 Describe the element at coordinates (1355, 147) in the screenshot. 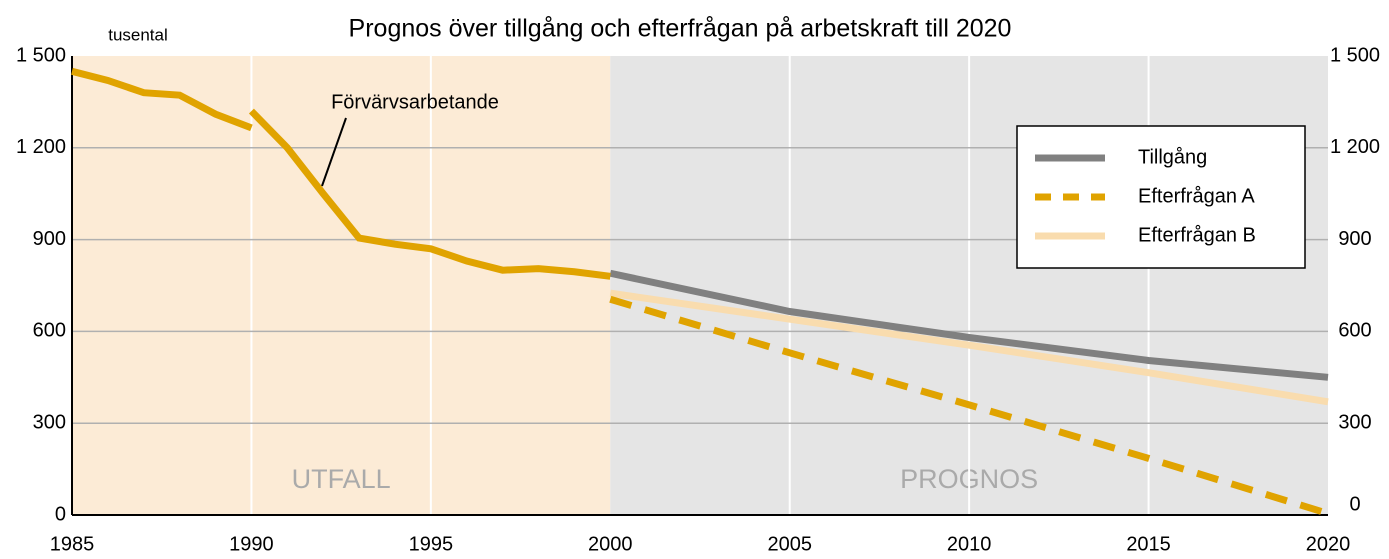

I see `y2-tick-label: 1 200` at that location.